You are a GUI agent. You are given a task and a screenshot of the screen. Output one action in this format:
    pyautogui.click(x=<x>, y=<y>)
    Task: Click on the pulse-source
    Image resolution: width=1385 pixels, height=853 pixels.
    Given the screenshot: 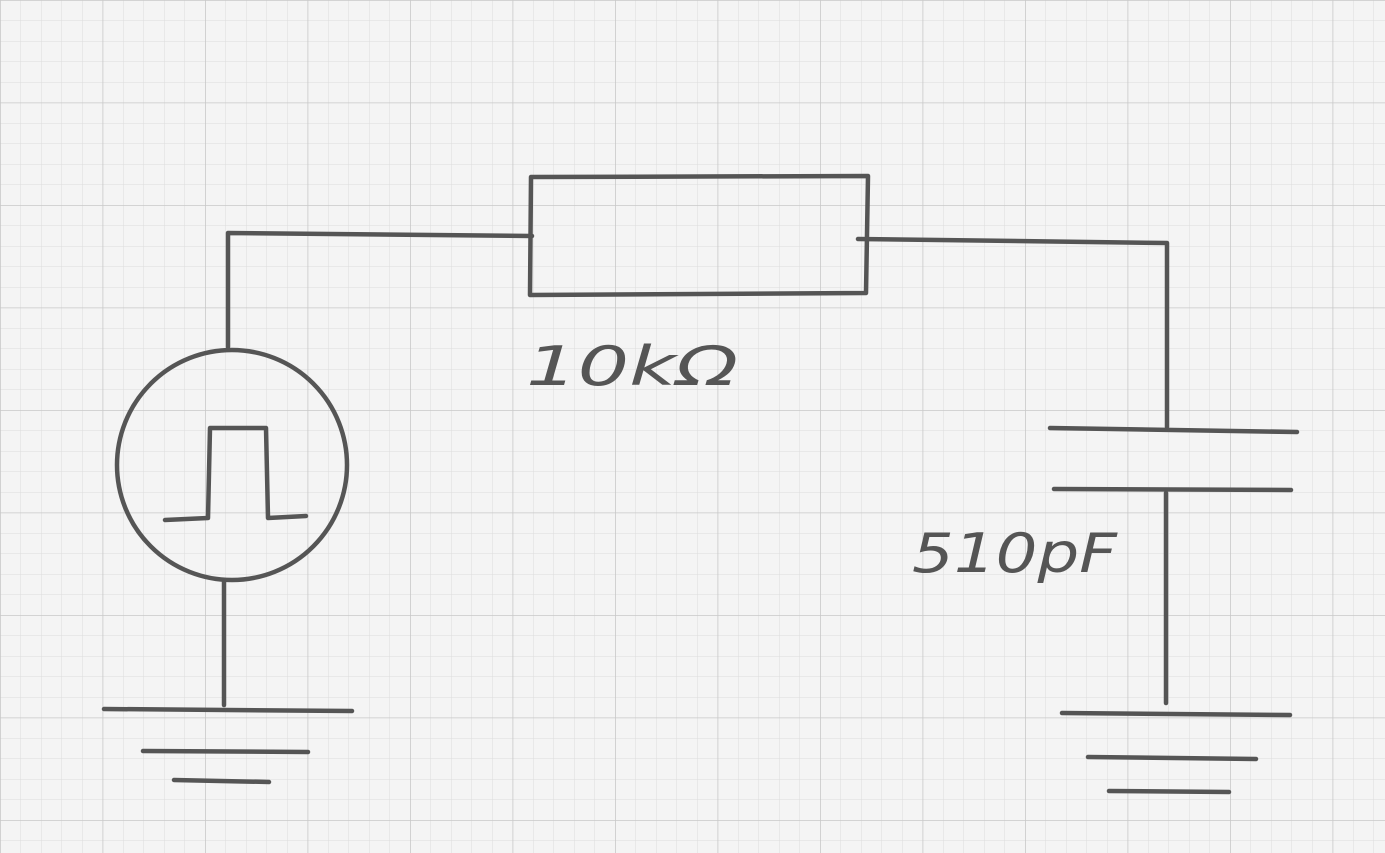 What is the action you would take?
    pyautogui.click(x=232, y=465)
    